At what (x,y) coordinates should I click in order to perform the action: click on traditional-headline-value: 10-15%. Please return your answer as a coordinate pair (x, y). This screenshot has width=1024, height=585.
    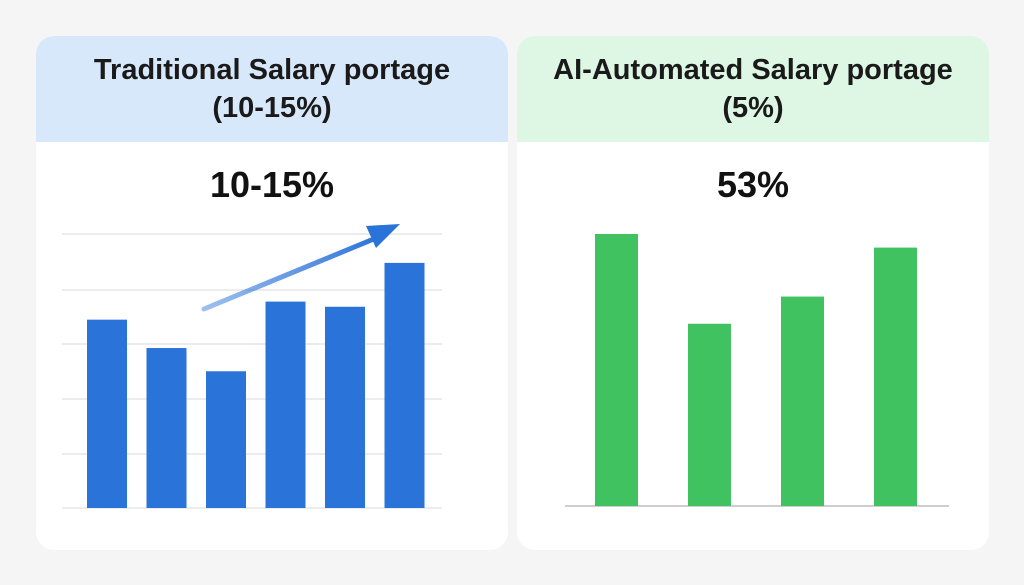
    Looking at the image, I should click on (272, 184).